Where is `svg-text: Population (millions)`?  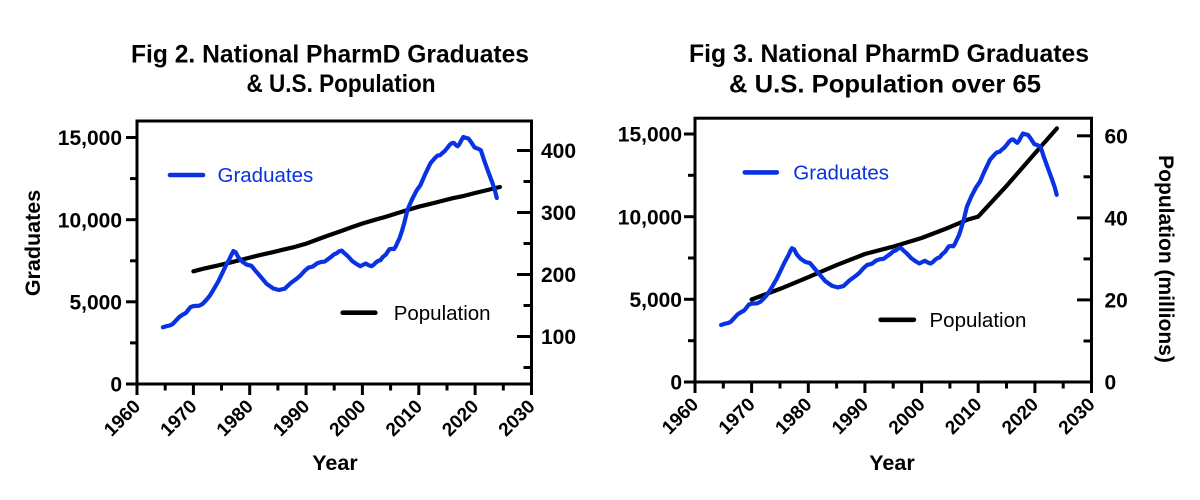 svg-text: Population (millions) is located at coordinates (1165, 259).